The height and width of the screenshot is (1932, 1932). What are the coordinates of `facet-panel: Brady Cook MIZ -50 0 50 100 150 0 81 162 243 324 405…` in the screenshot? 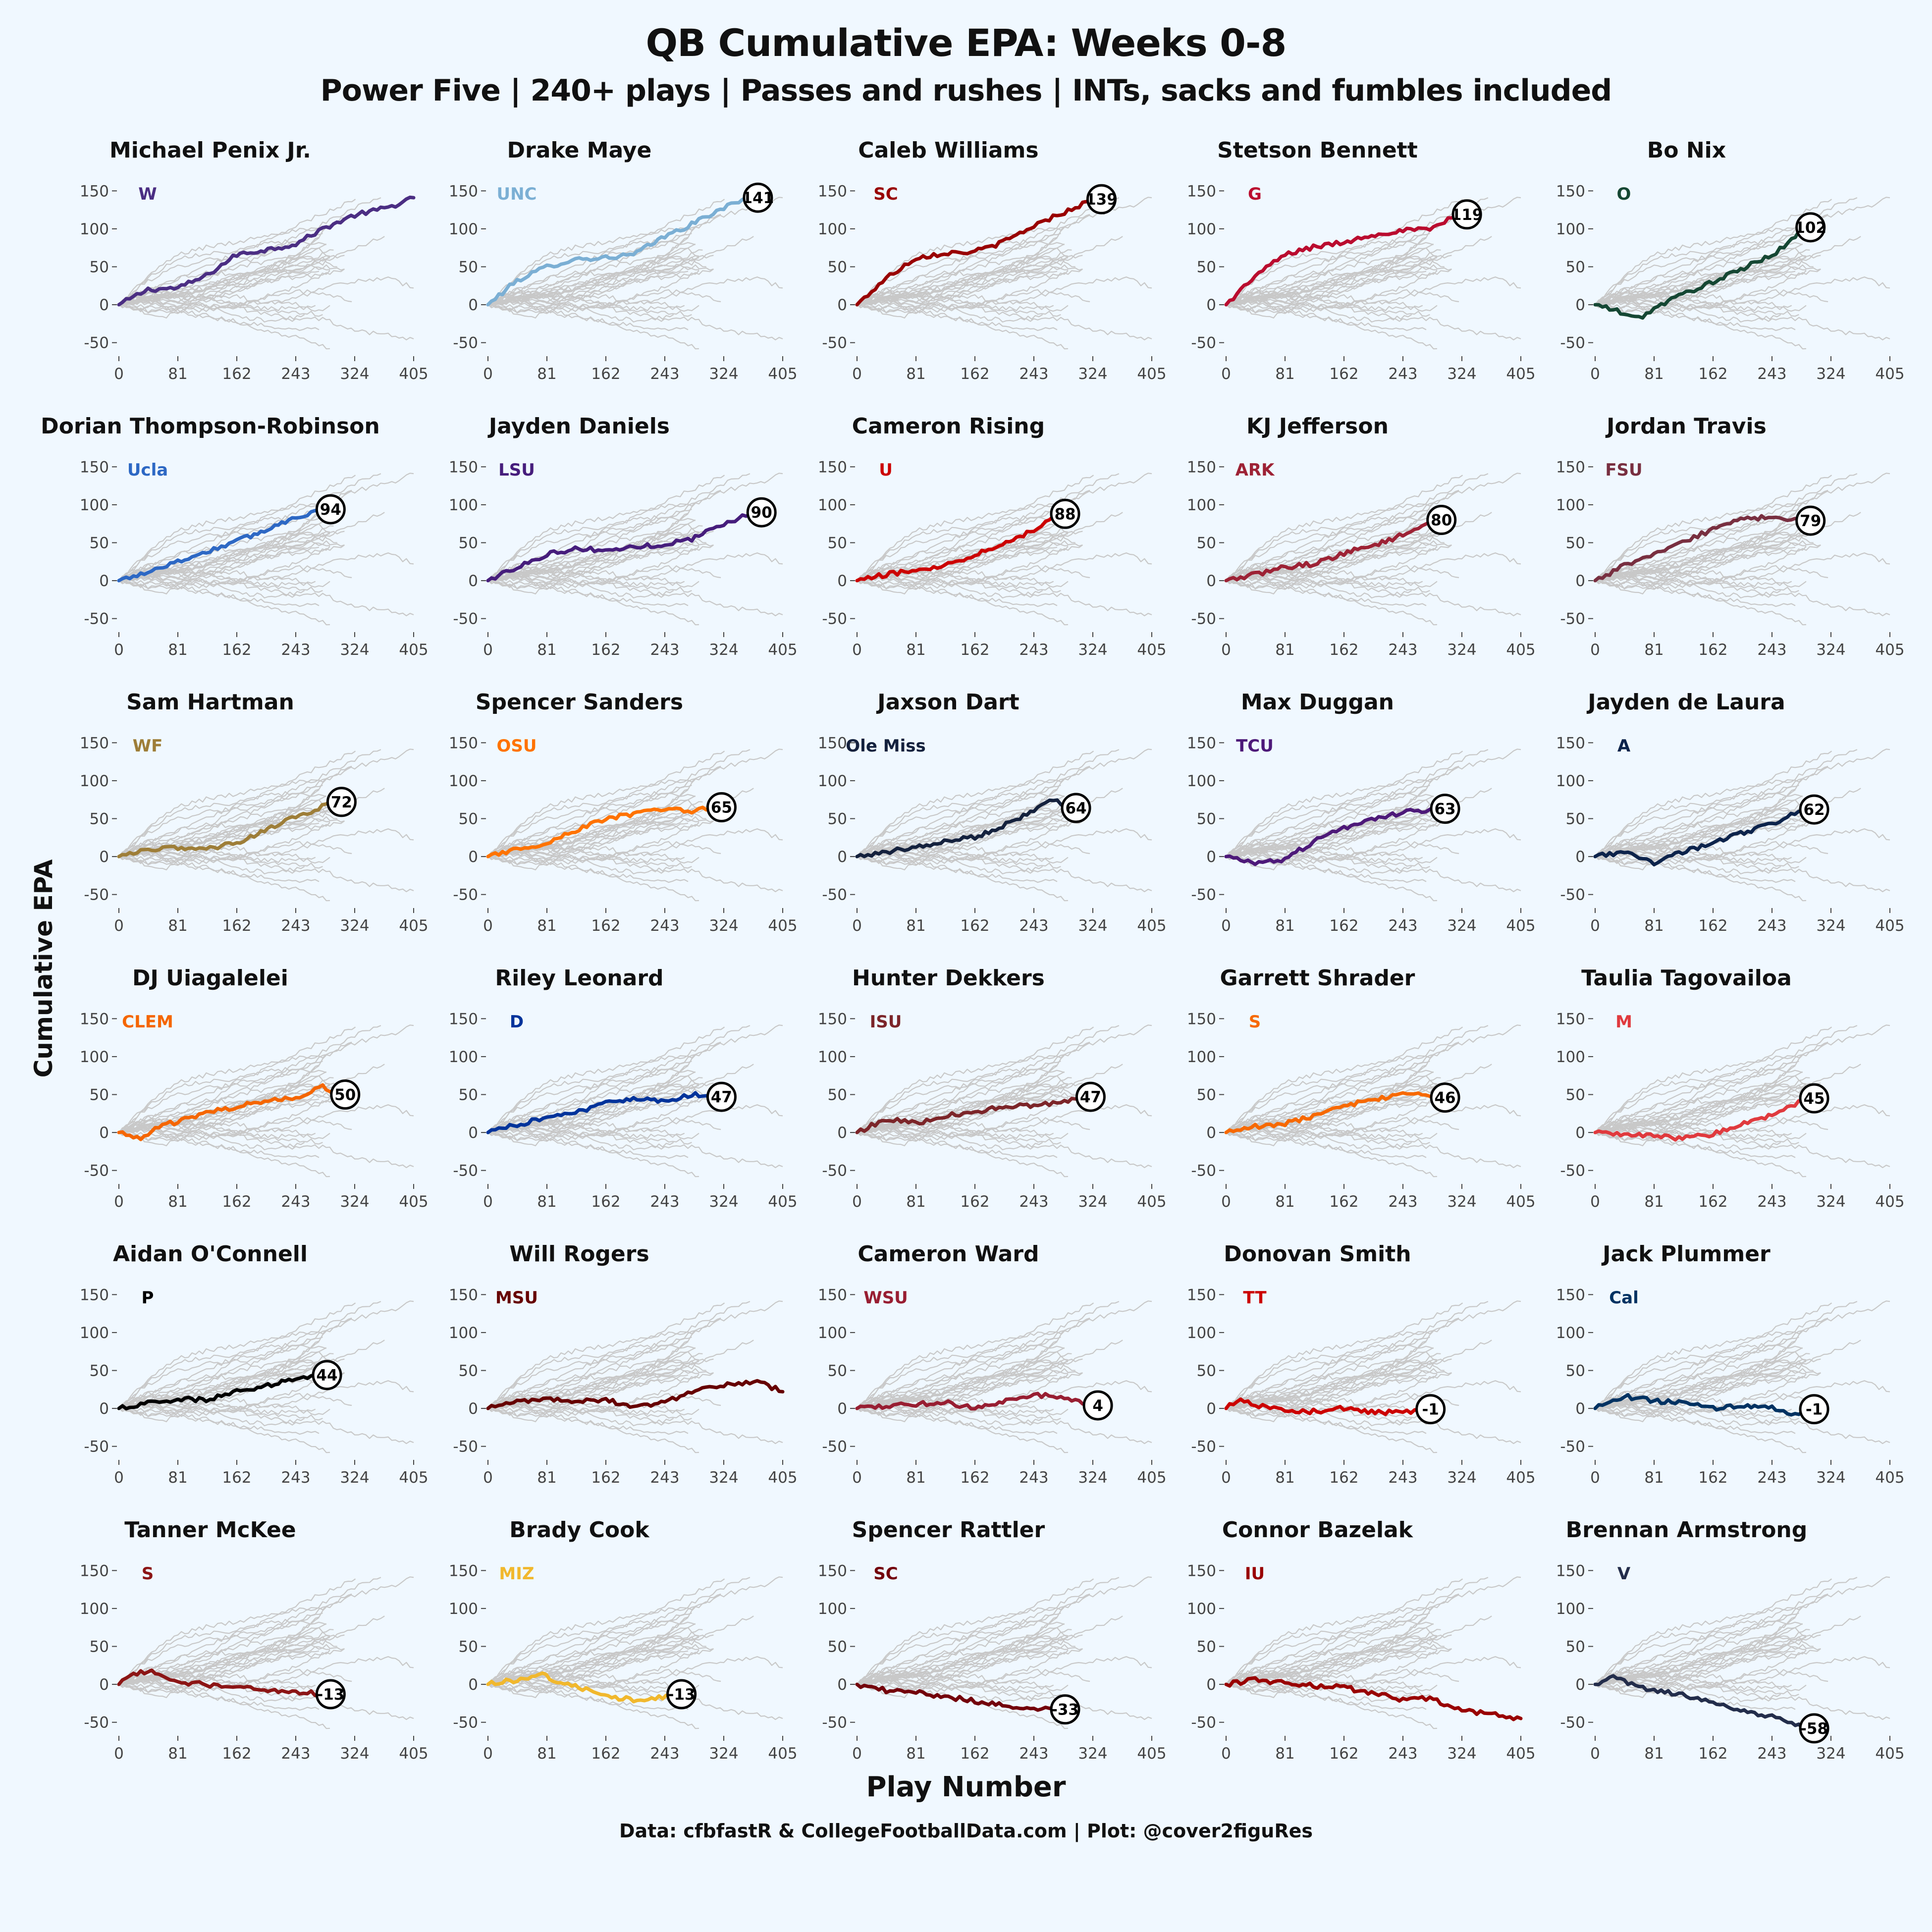 It's located at (623, 1640).